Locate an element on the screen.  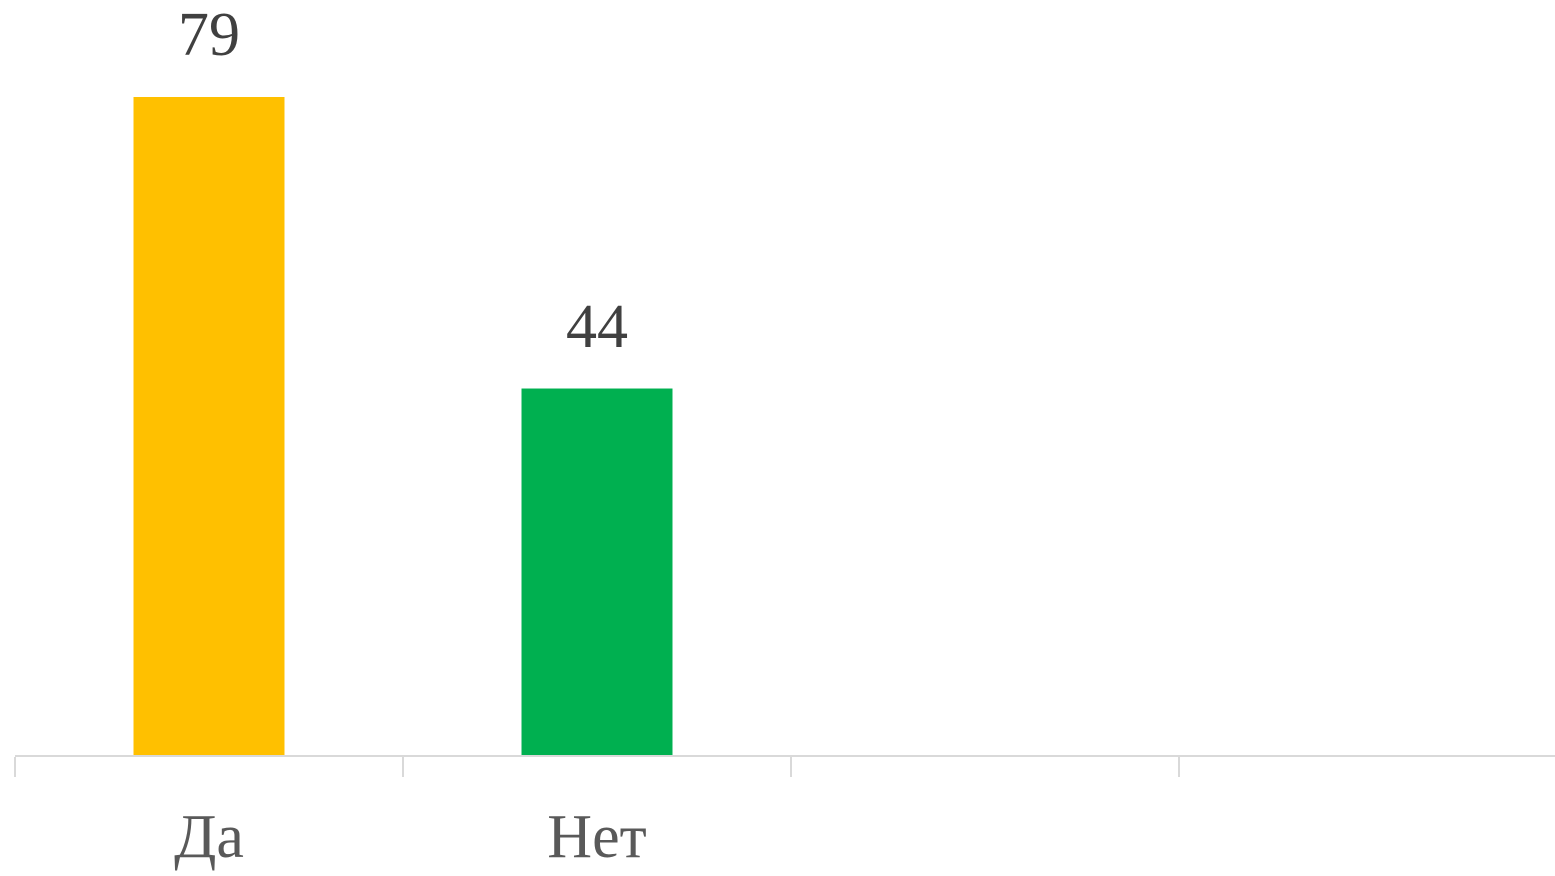
data-label: 44 is located at coordinates (597, 327).